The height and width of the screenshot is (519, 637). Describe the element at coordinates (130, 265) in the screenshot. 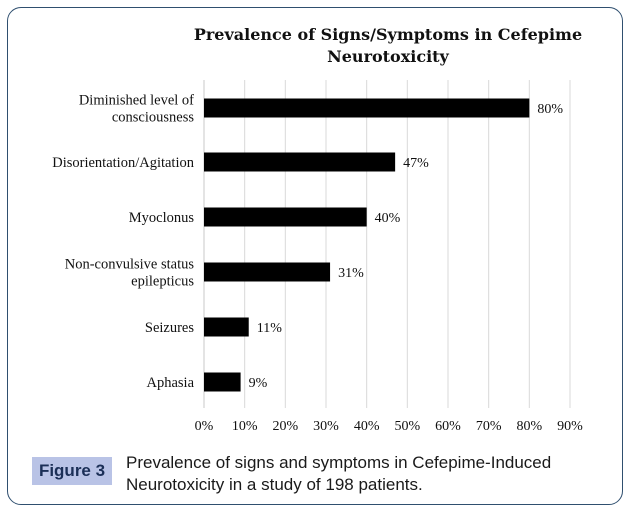

I see `category-label: Non-convulsive status` at that location.